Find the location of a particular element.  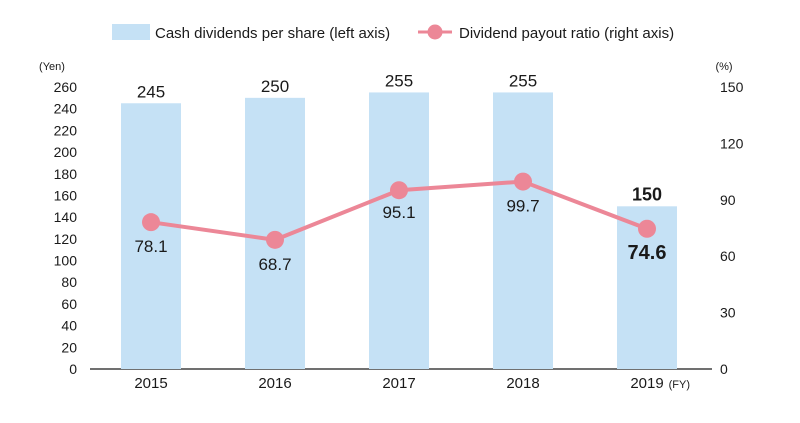

left-axis-tick: 20 is located at coordinates (69, 347).